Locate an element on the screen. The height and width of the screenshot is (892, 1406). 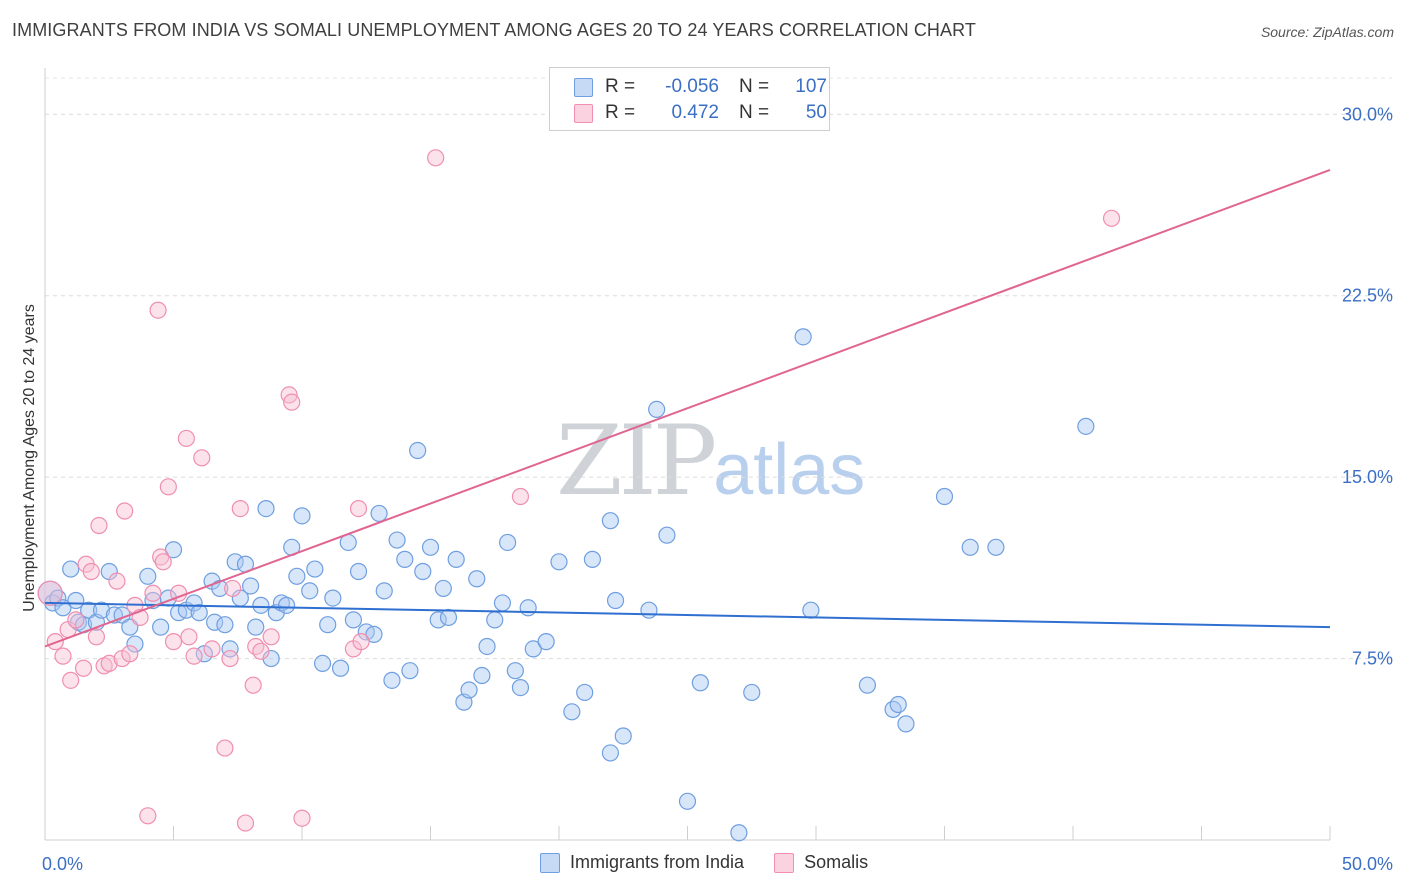
series-legend: Immigrants from India Somalis is located at coordinates (719, 862).